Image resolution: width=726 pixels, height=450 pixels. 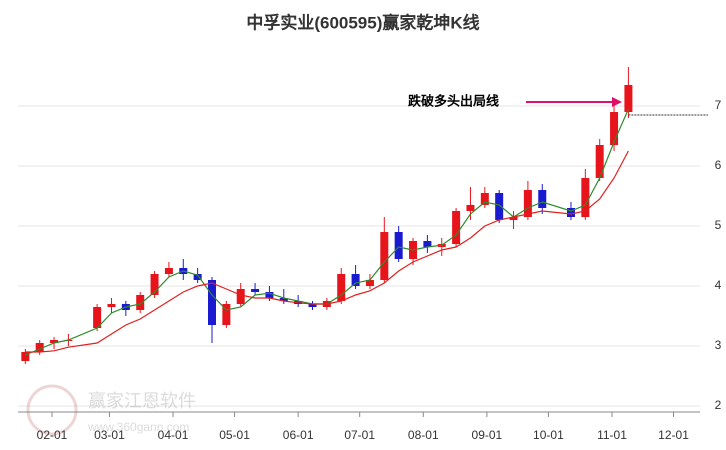 What do you see at coordinates (548, 435) in the screenshot?
I see `x-tick-label: 10-01` at bounding box center [548, 435].